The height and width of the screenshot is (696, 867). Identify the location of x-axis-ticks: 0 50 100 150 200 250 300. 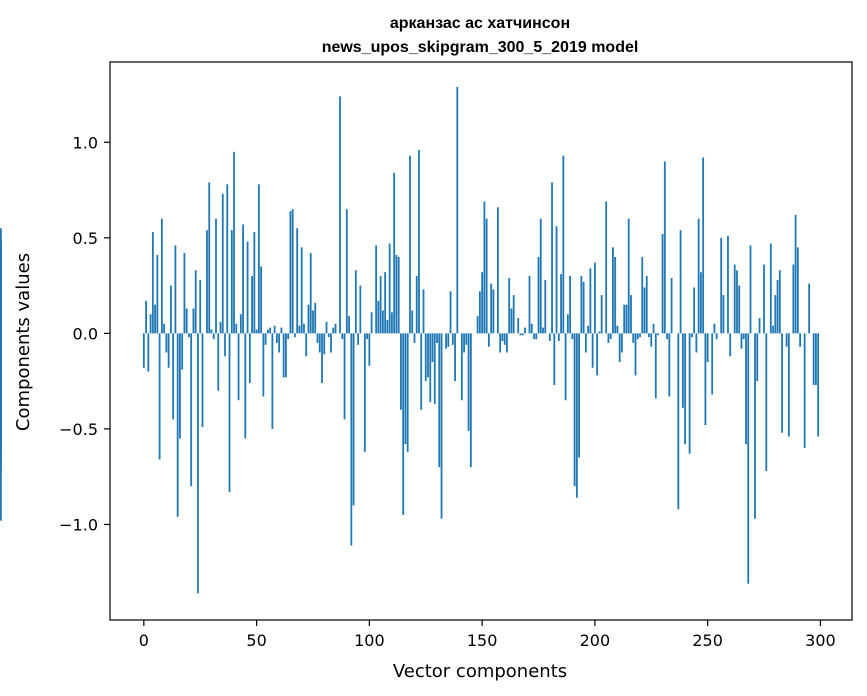
(487, 635).